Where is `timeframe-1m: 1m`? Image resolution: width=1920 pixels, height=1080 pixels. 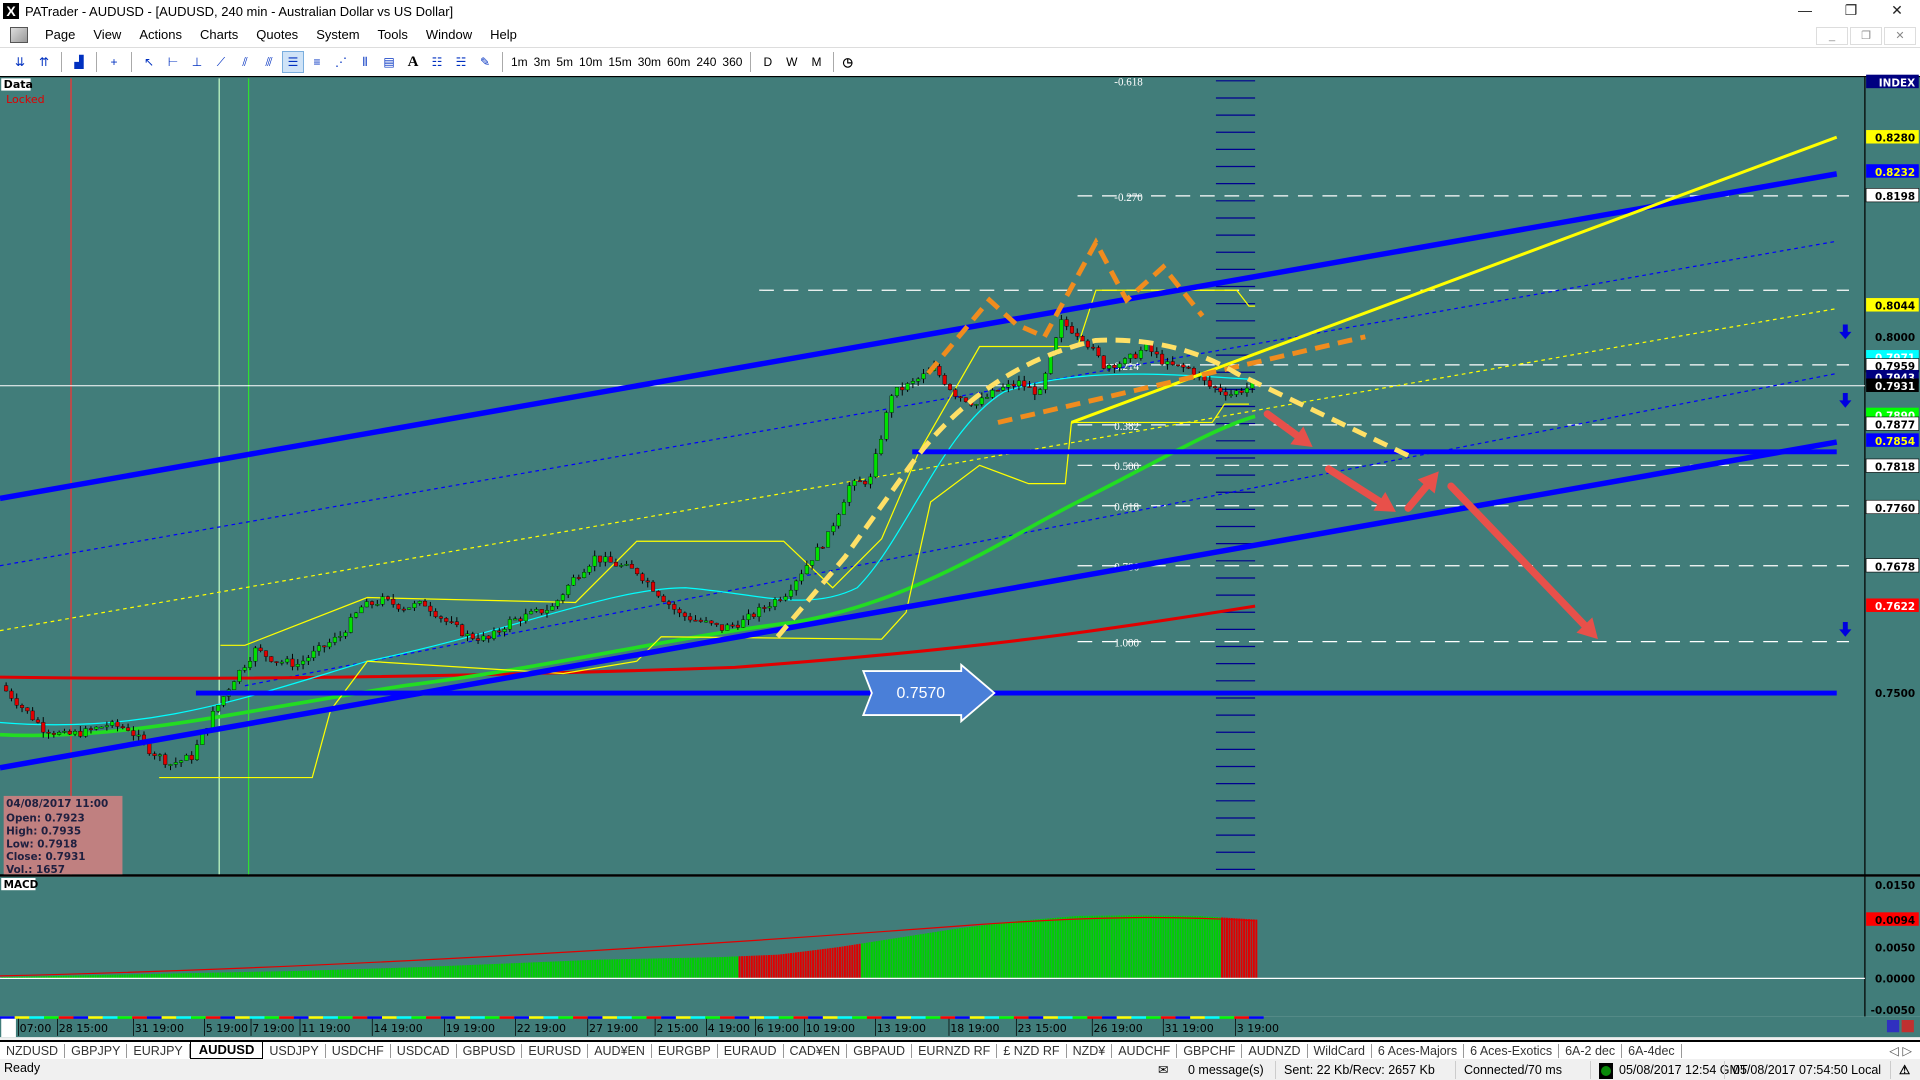
timeframe-1m: 1m is located at coordinates (519, 62).